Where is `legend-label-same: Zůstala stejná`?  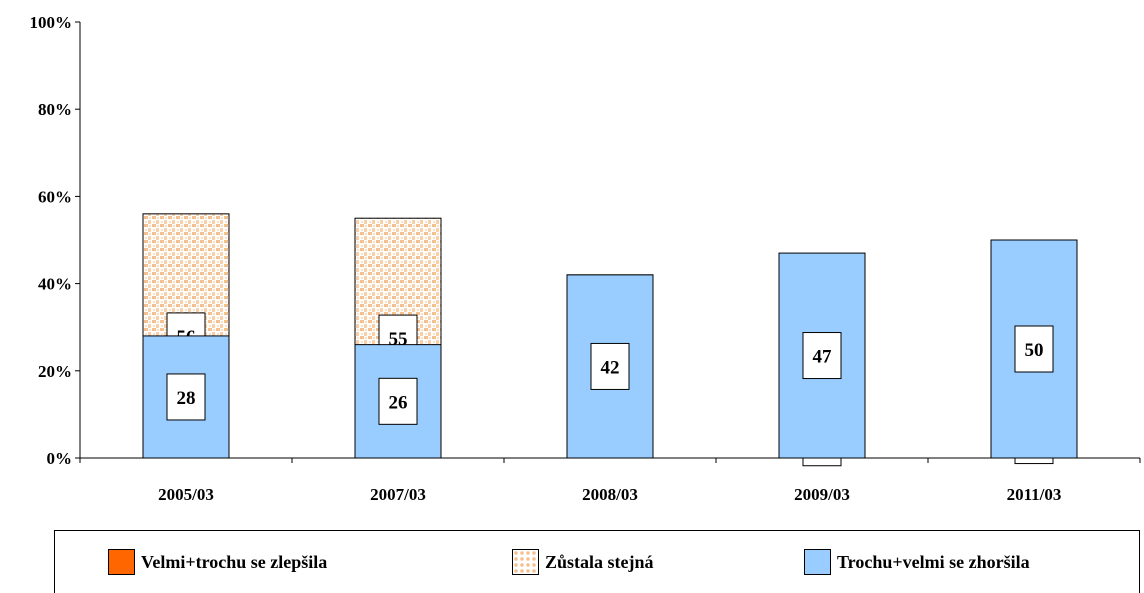
legend-label-same: Zůstala stejná is located at coordinates (599, 562).